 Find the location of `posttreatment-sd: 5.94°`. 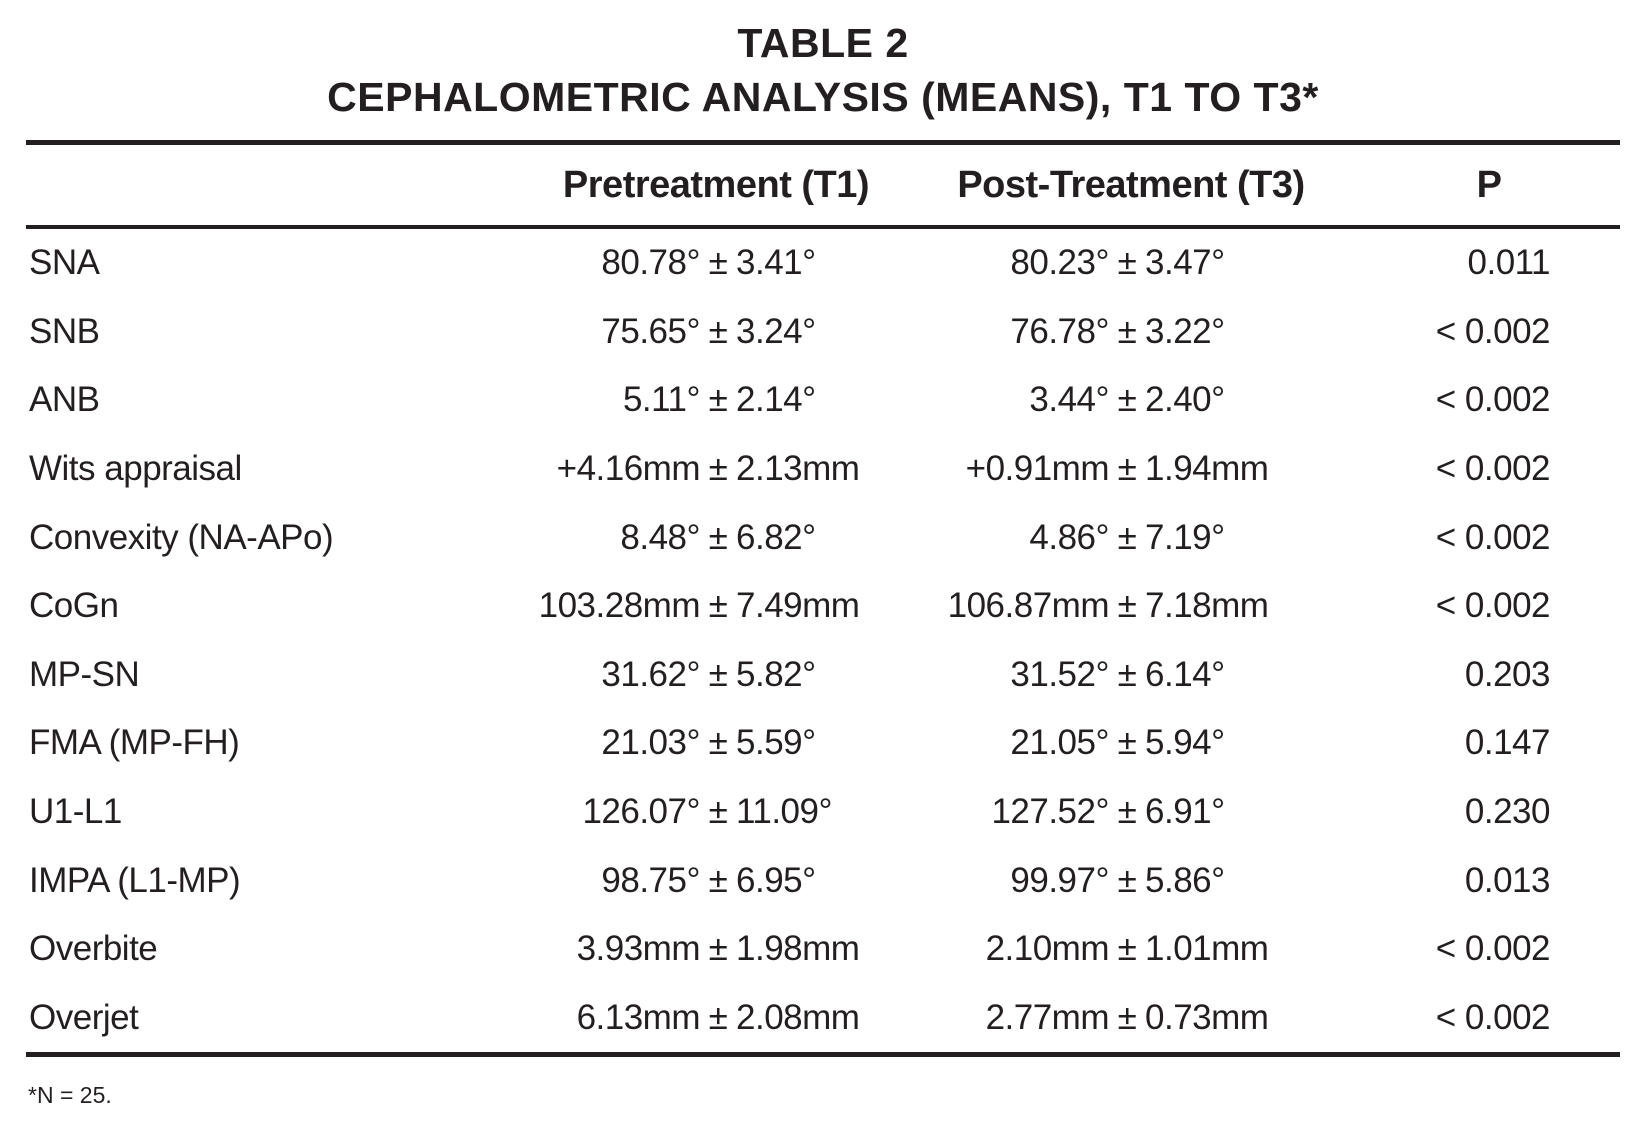

posttreatment-sd: 5.94° is located at coordinates (1185, 743).